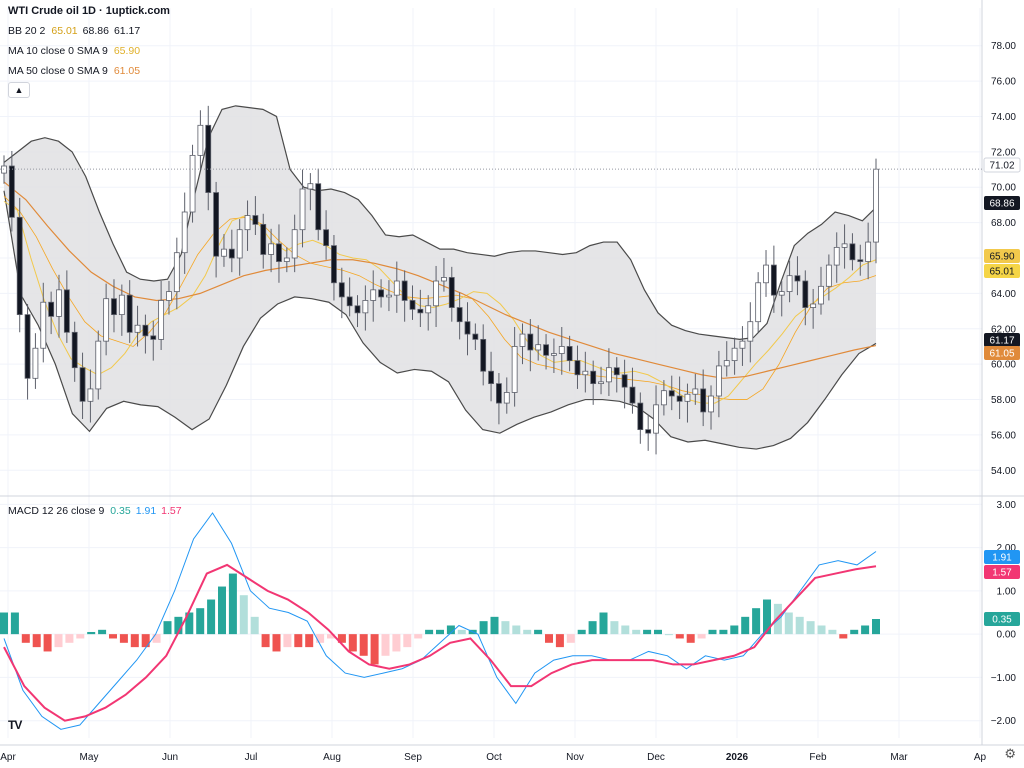 This screenshot has width=1024, height=768. Describe the element at coordinates (1010, 753) in the screenshot. I see `gear-icon: ⚙` at that location.